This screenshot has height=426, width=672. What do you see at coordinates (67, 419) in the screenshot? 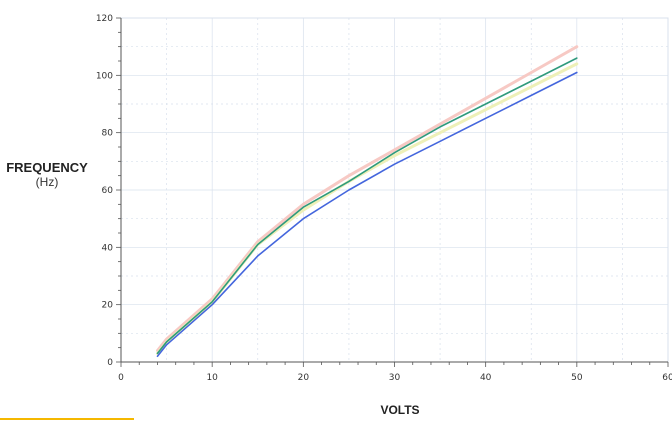
I see `accent-rule` at bounding box center [67, 419].